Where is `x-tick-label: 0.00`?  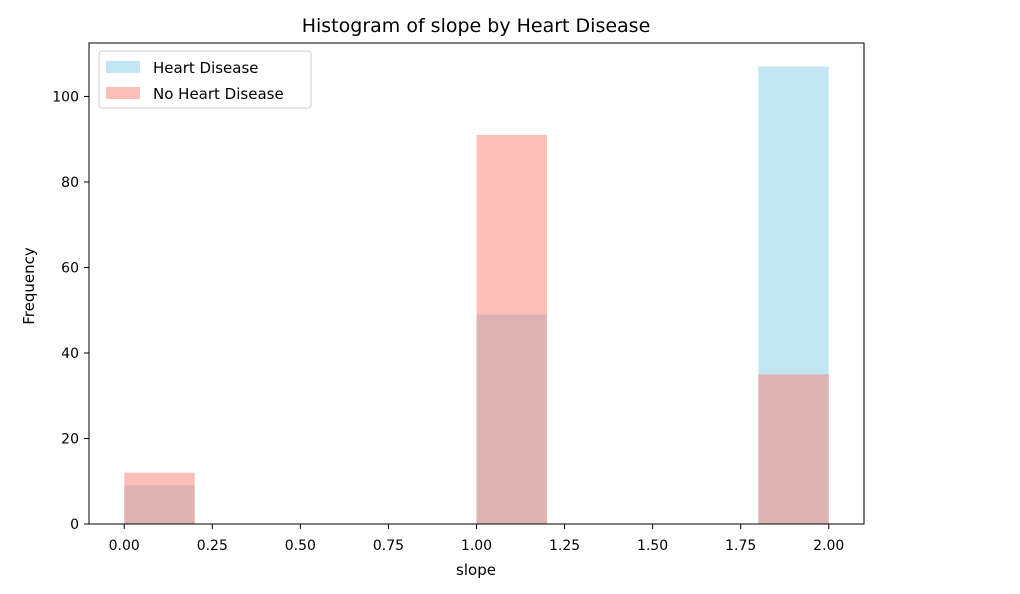
x-tick-label: 0.00 is located at coordinates (124, 546).